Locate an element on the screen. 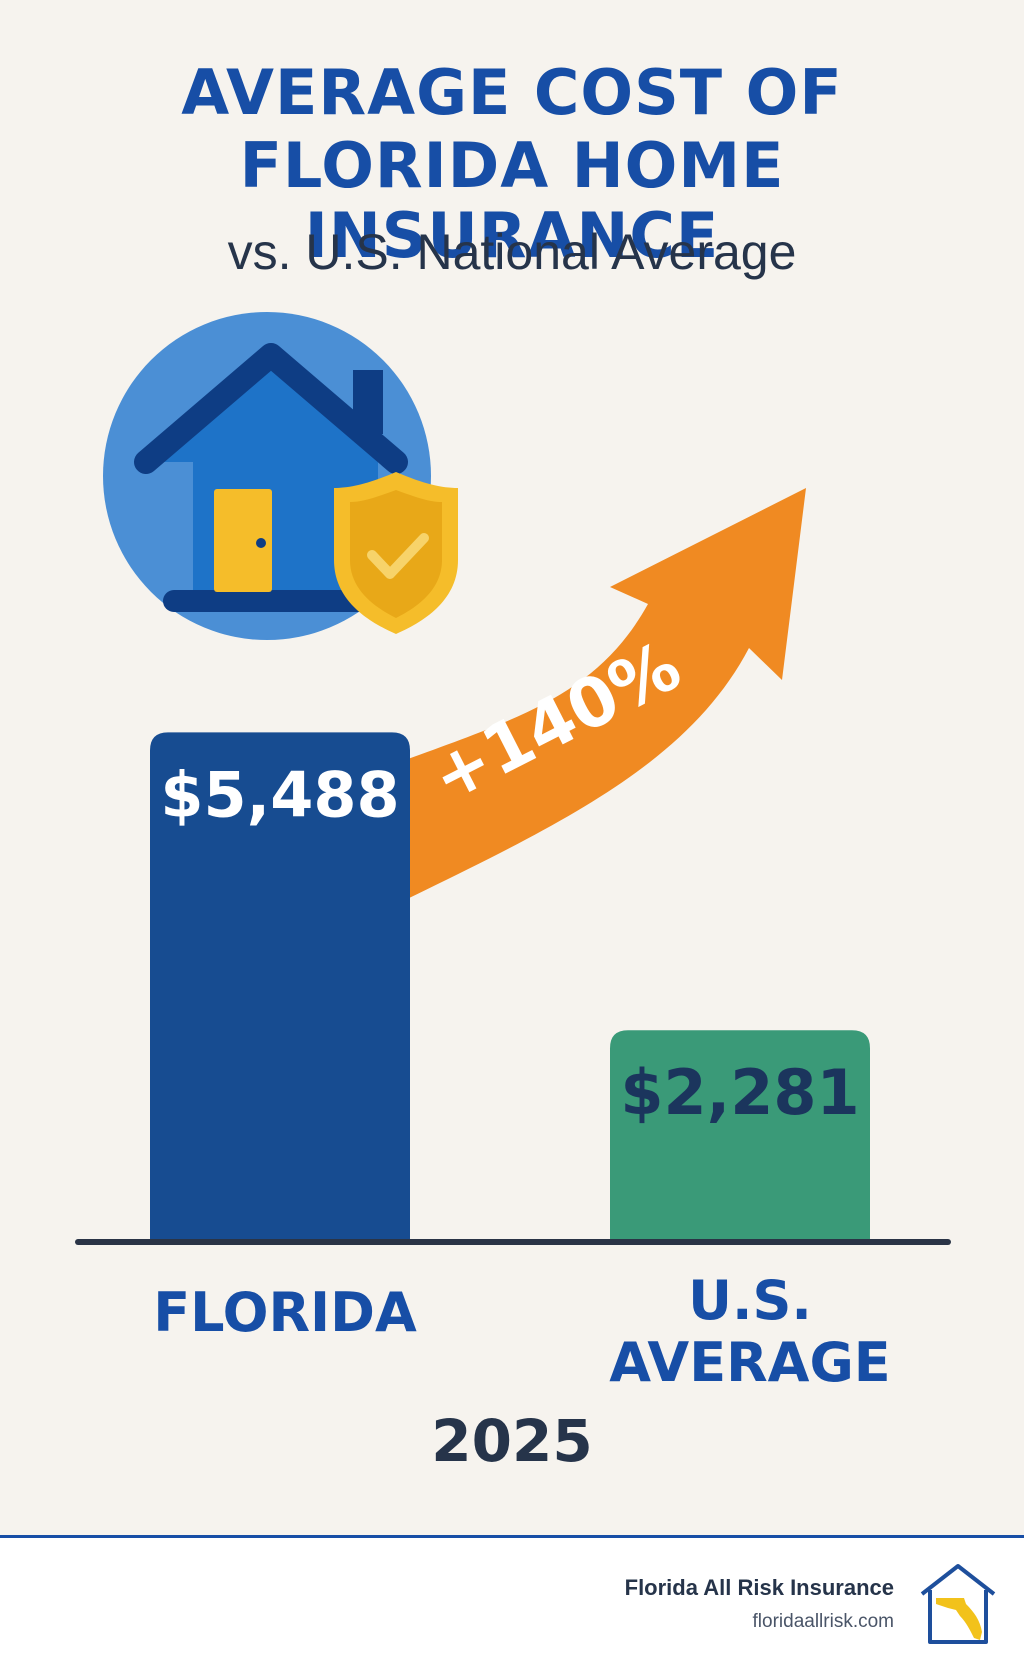 The width and height of the screenshot is (1024, 1669). category-label-florida: FLORIDA is located at coordinates (285, 1312).